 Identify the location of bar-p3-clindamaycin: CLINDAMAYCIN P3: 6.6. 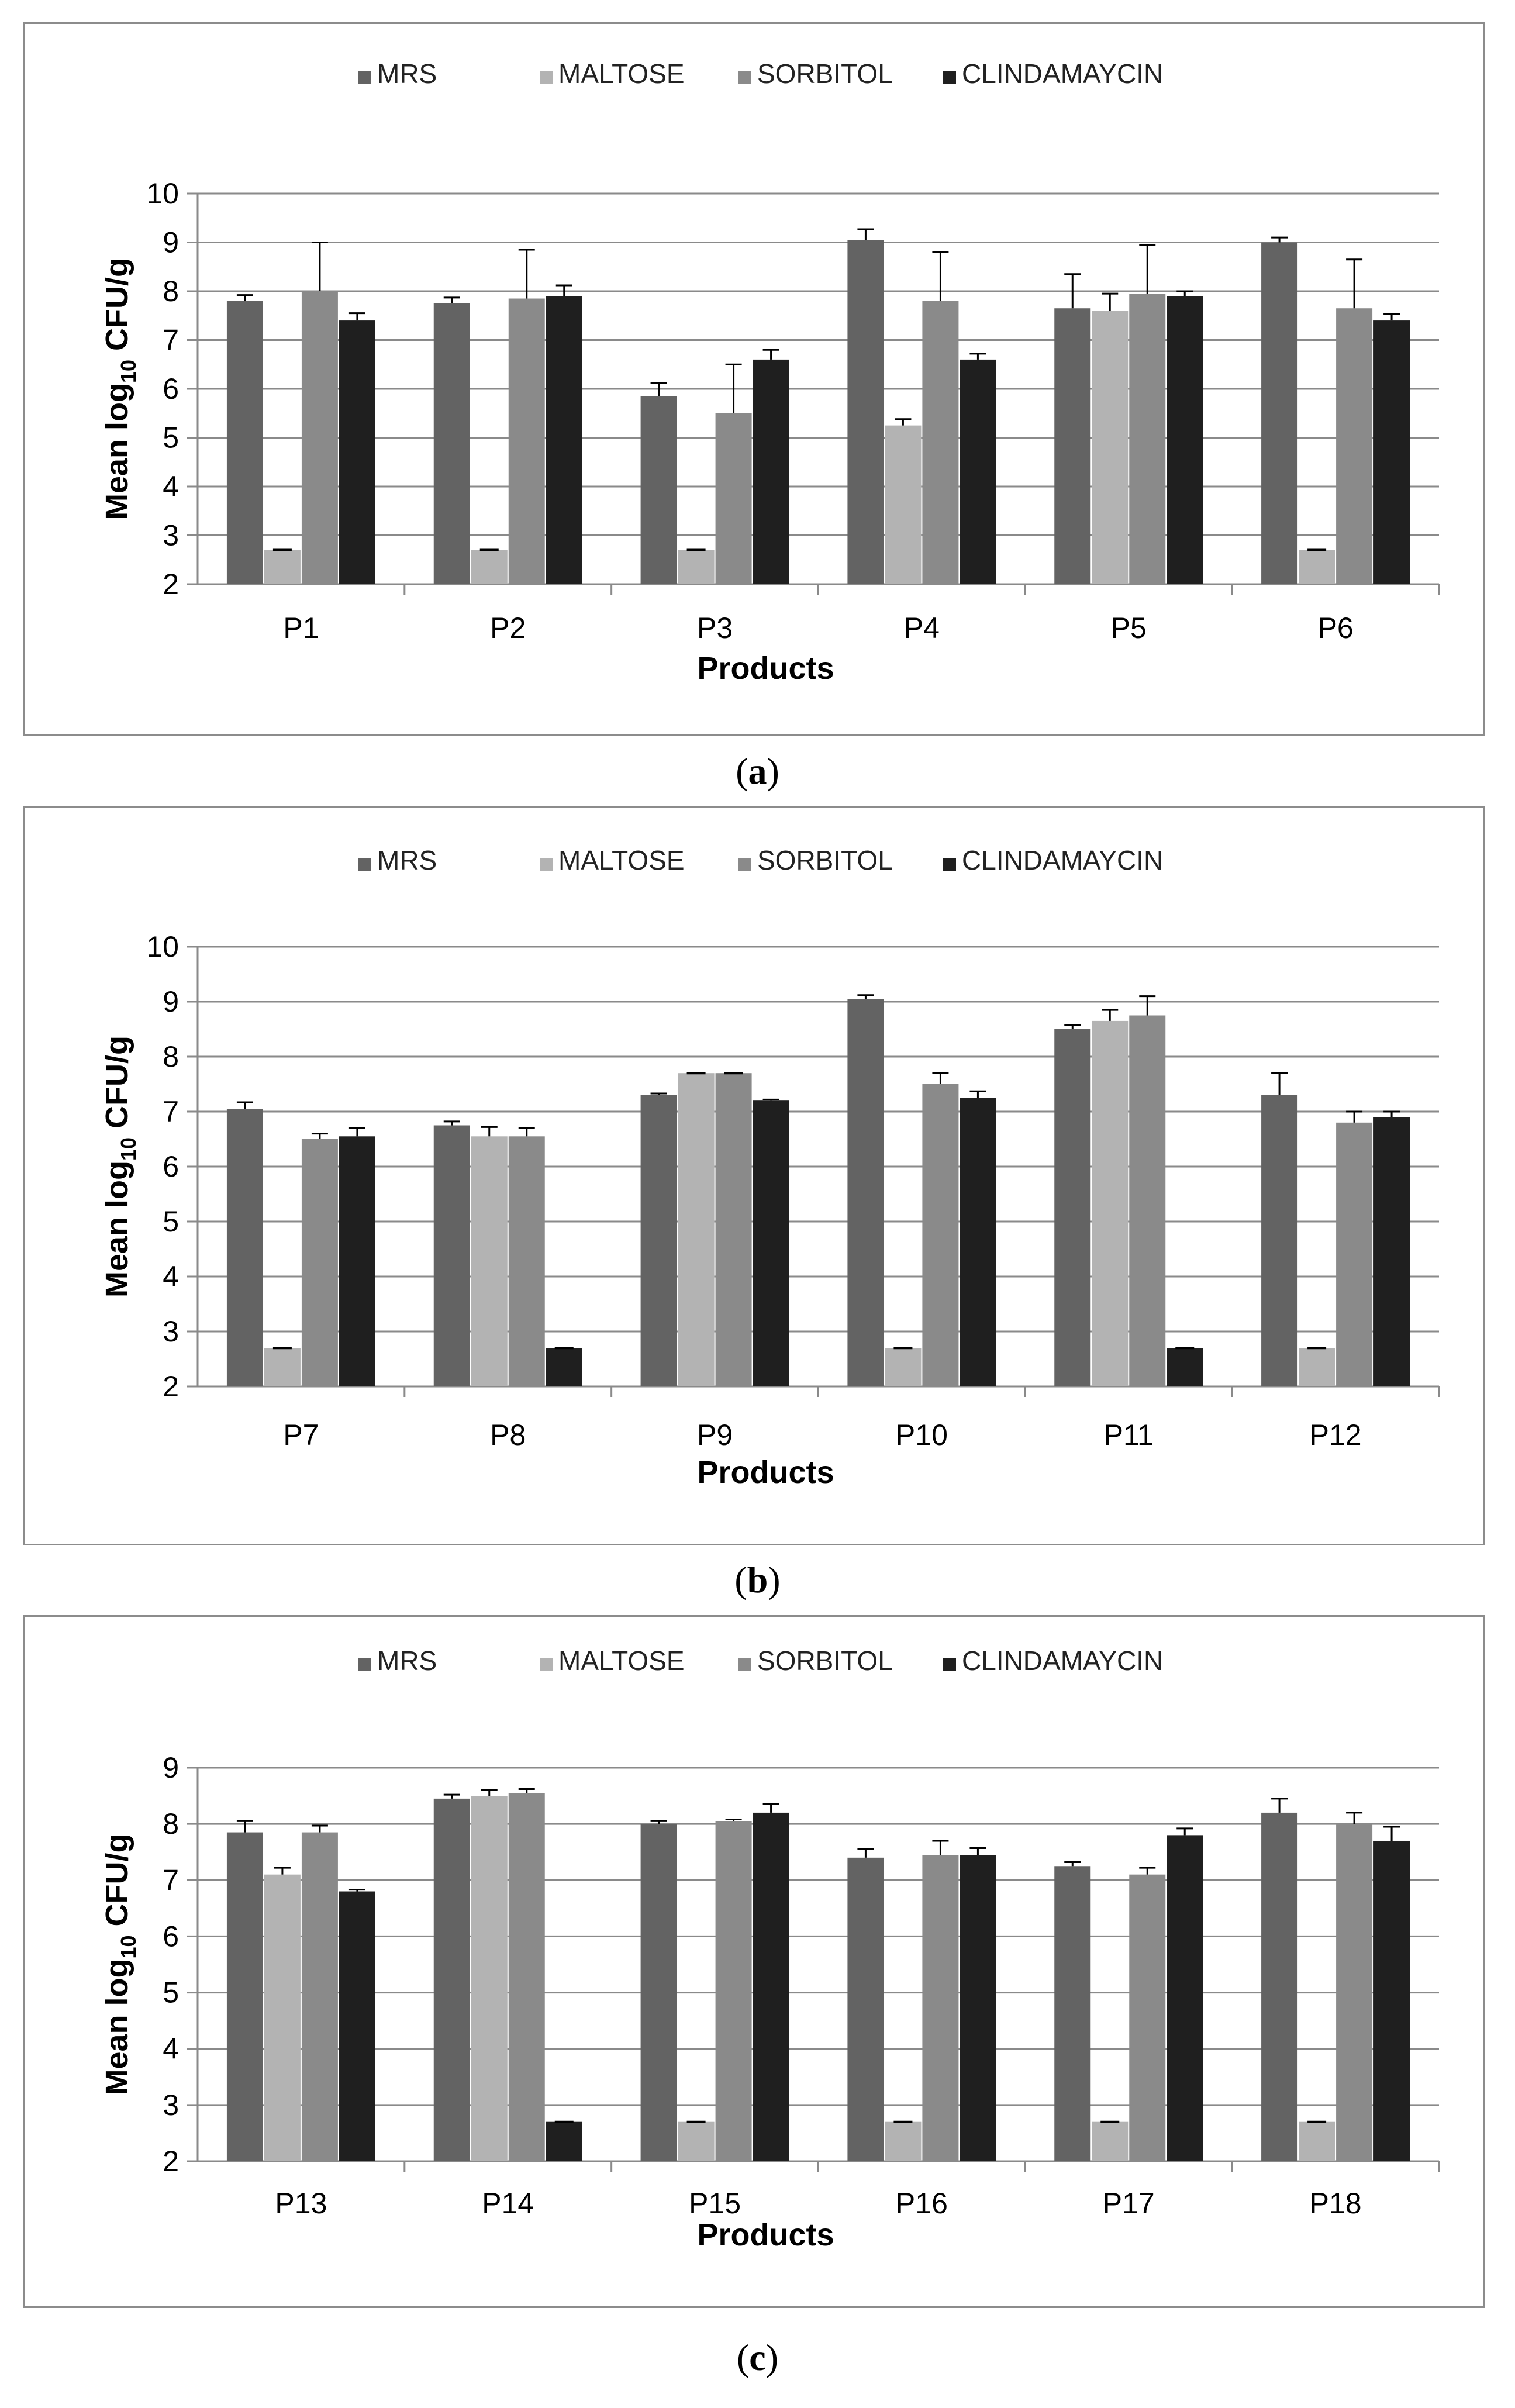
(771, 471).